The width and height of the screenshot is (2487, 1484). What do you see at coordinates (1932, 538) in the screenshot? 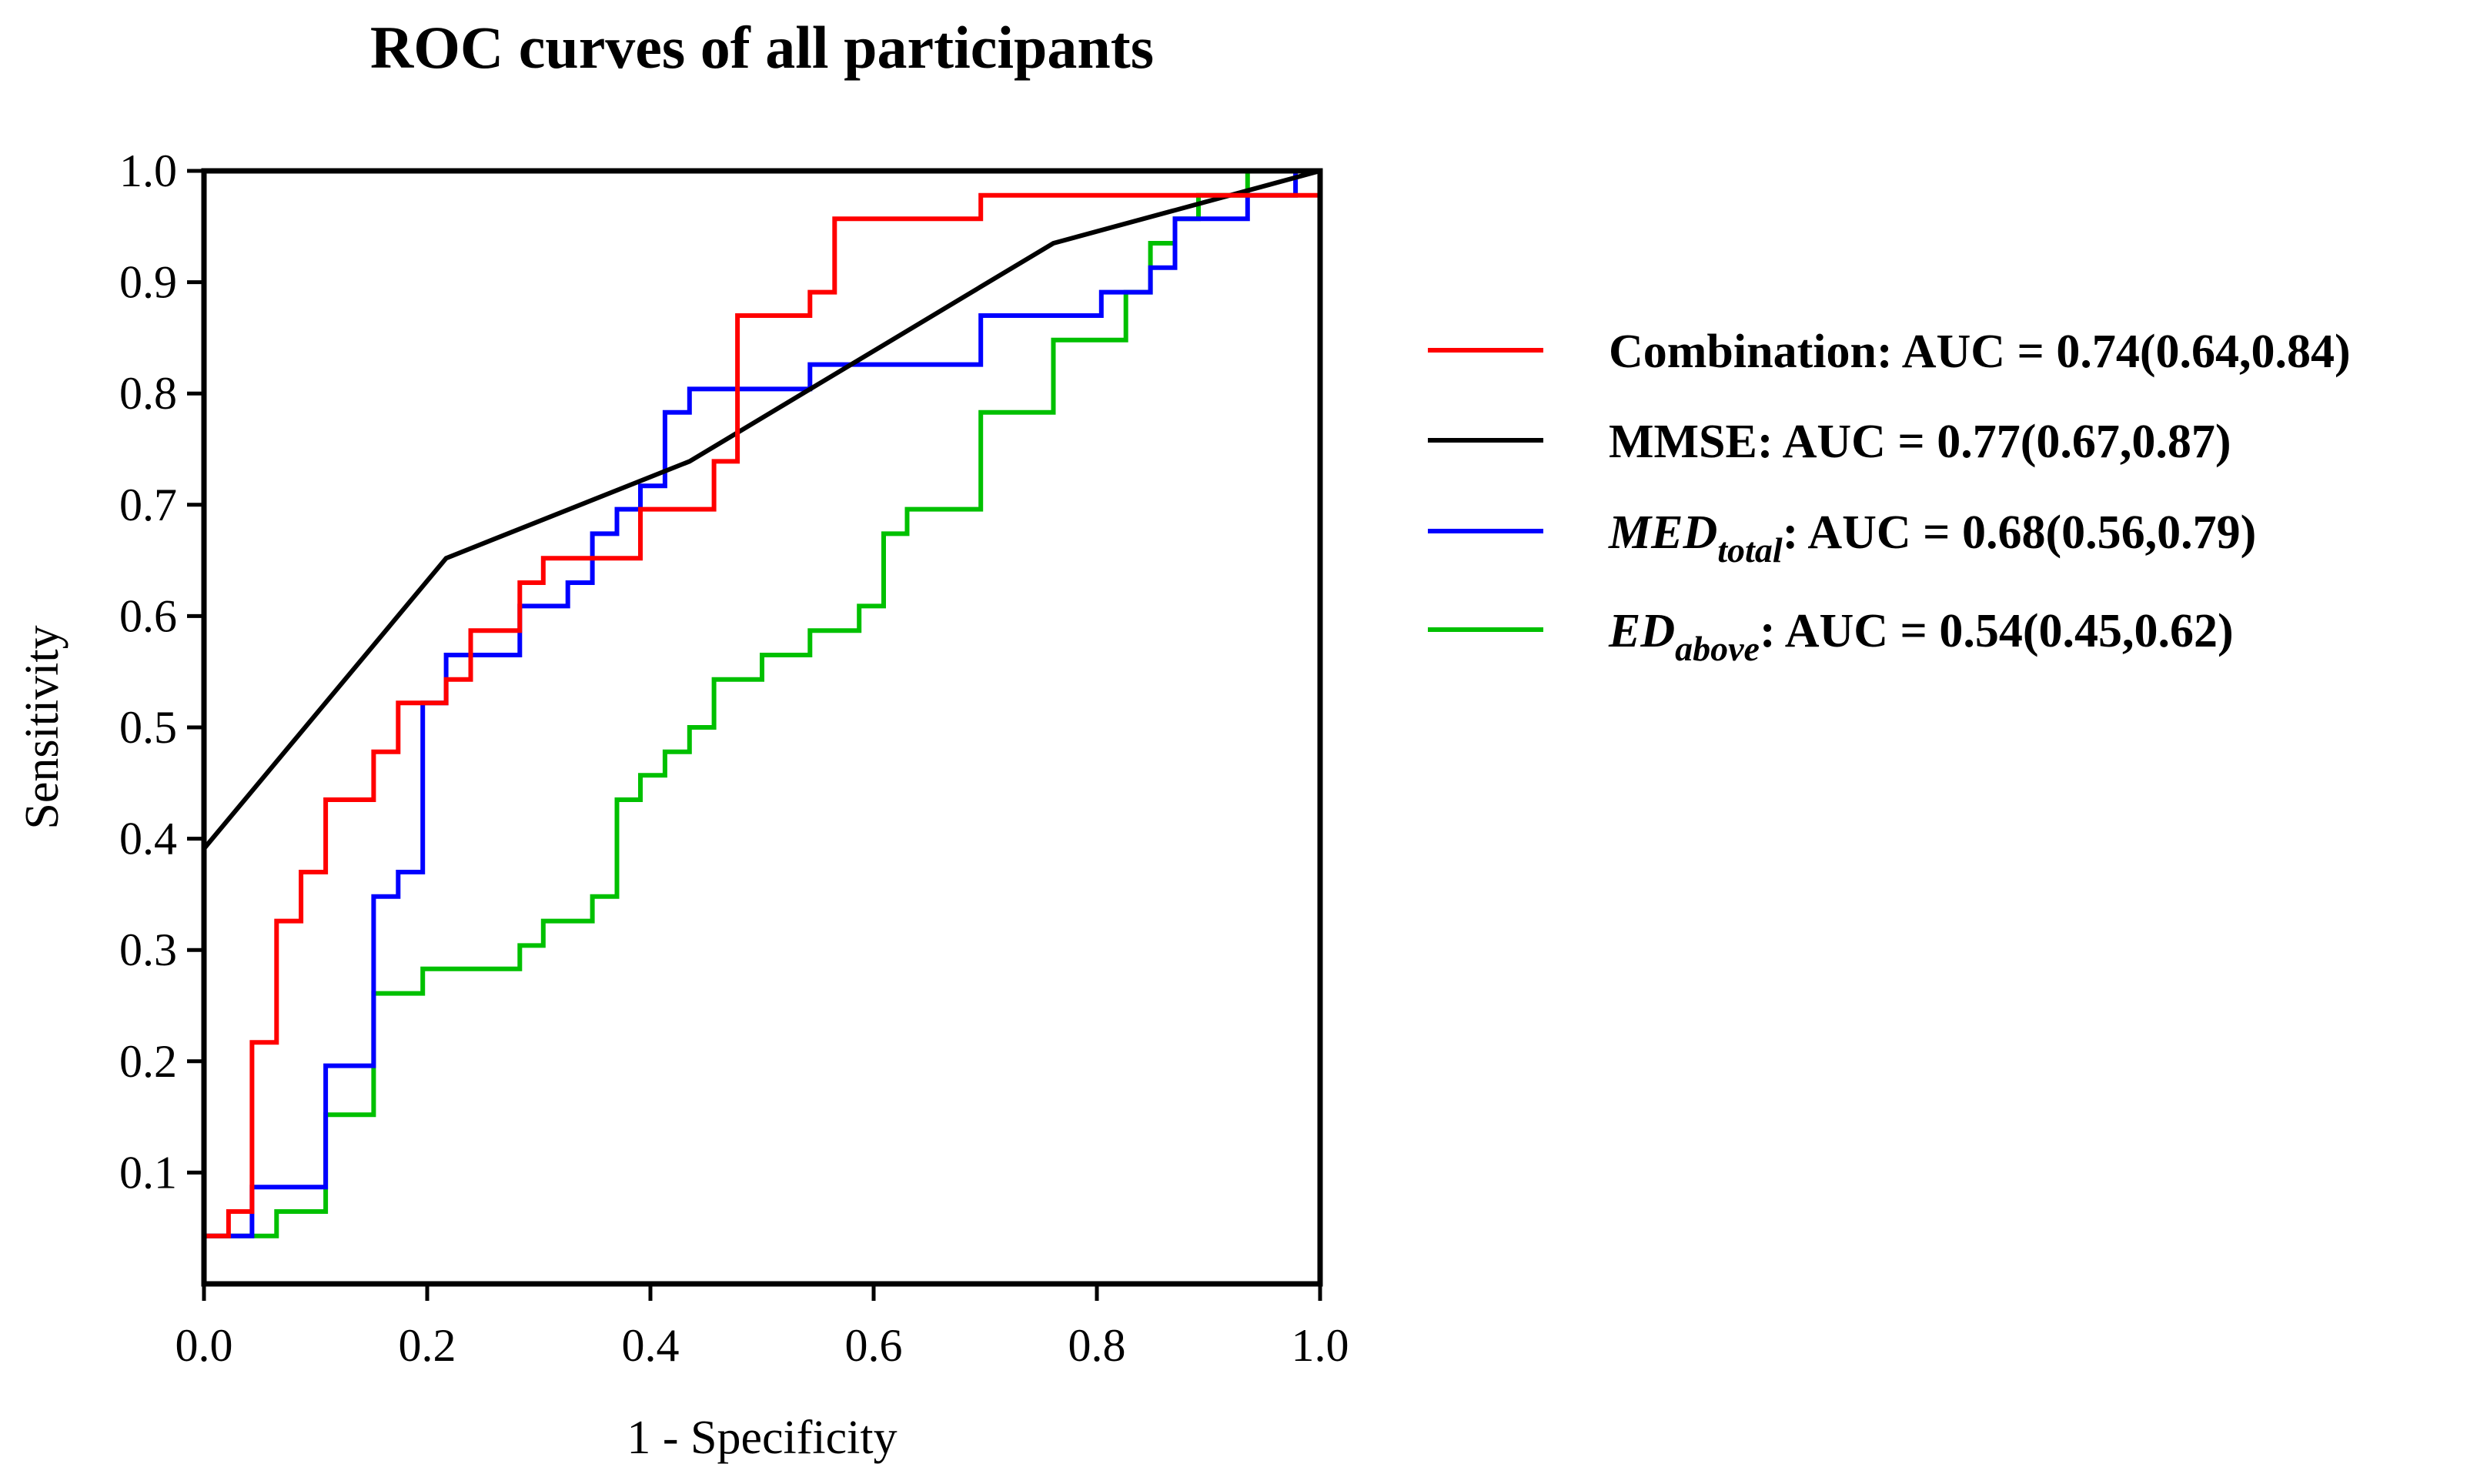
I see `legend-label: MEDtotal: AUC = 0.68(0.56,0.79)` at bounding box center [1932, 538].